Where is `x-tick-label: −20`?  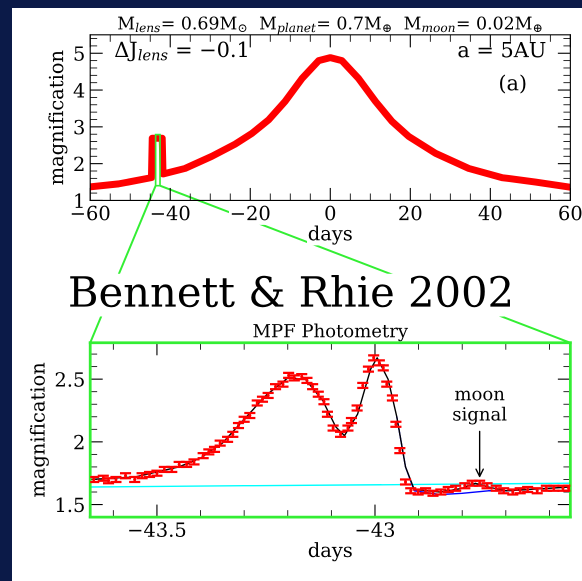
x-tick-label: −20 is located at coordinates (251, 213).